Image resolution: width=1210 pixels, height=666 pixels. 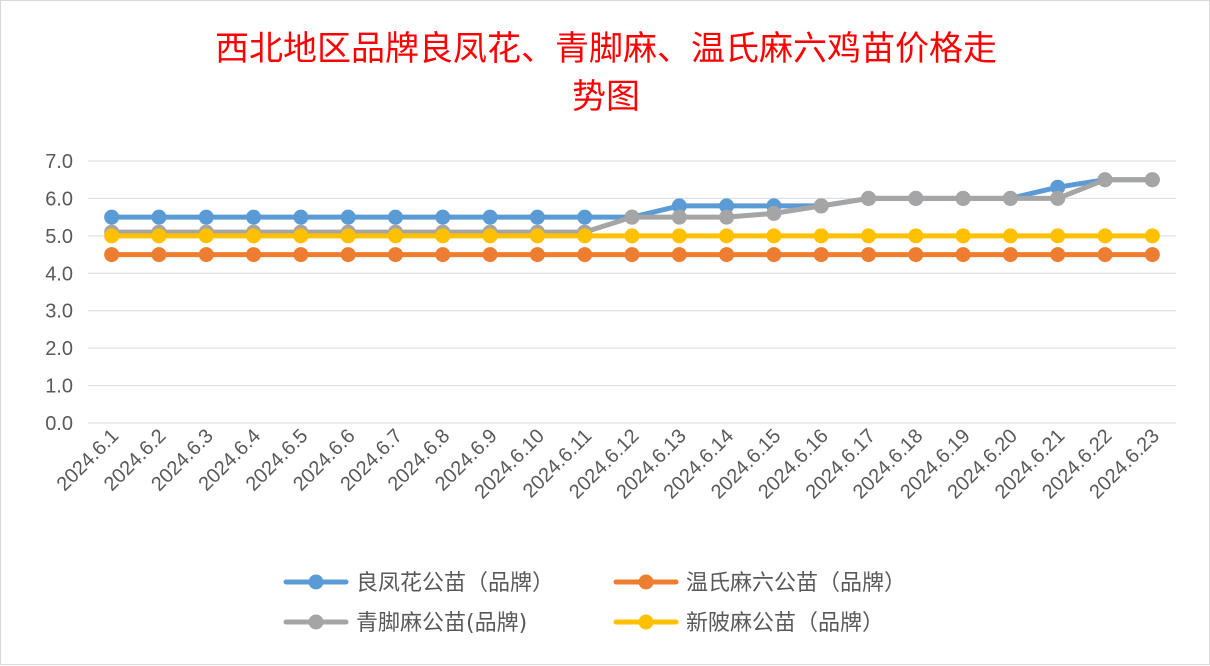 I want to click on chart-title-line-1: 西北地区品牌良凤花、青脚麻、温氏麻六鸡苗价格走, so click(x=606, y=49).